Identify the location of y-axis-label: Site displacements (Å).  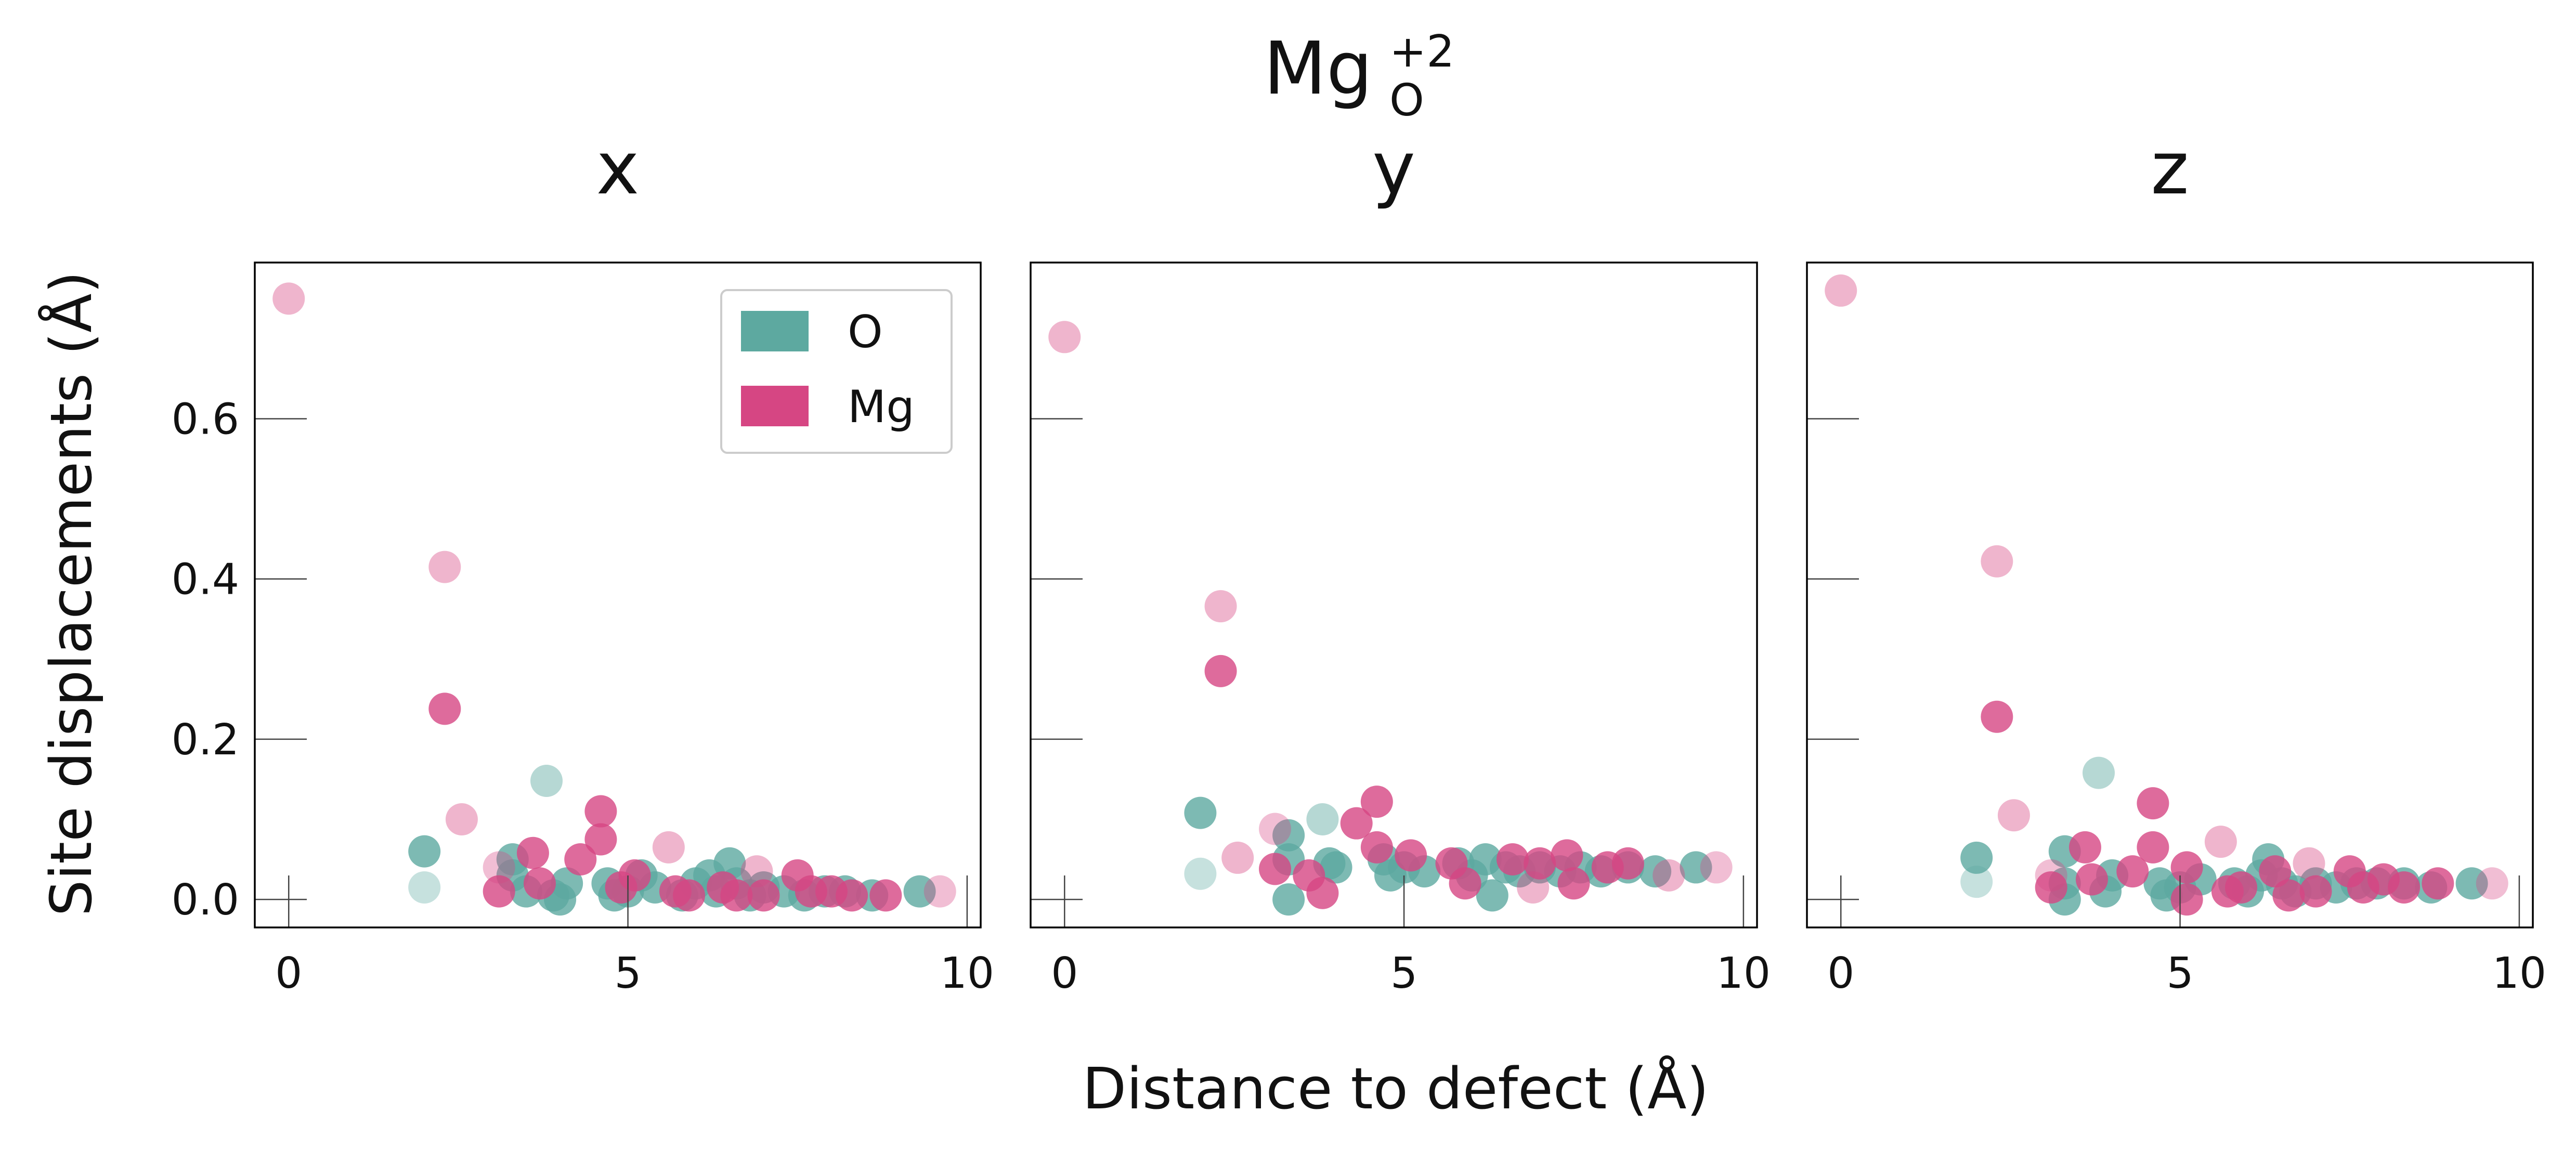
(71, 594).